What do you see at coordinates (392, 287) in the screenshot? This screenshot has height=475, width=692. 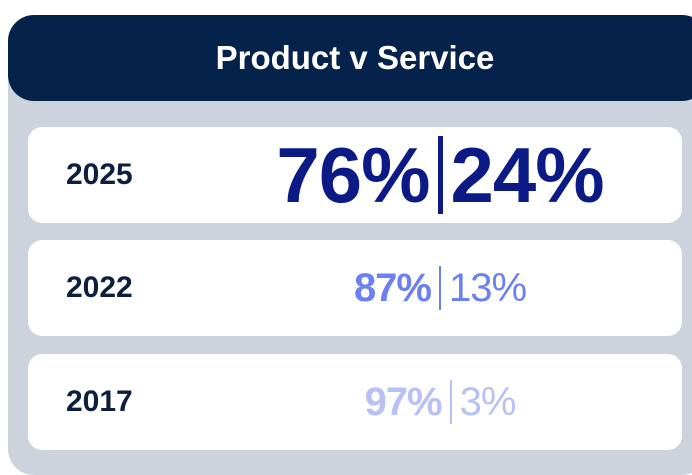 I see `product-share: 87%` at bounding box center [392, 287].